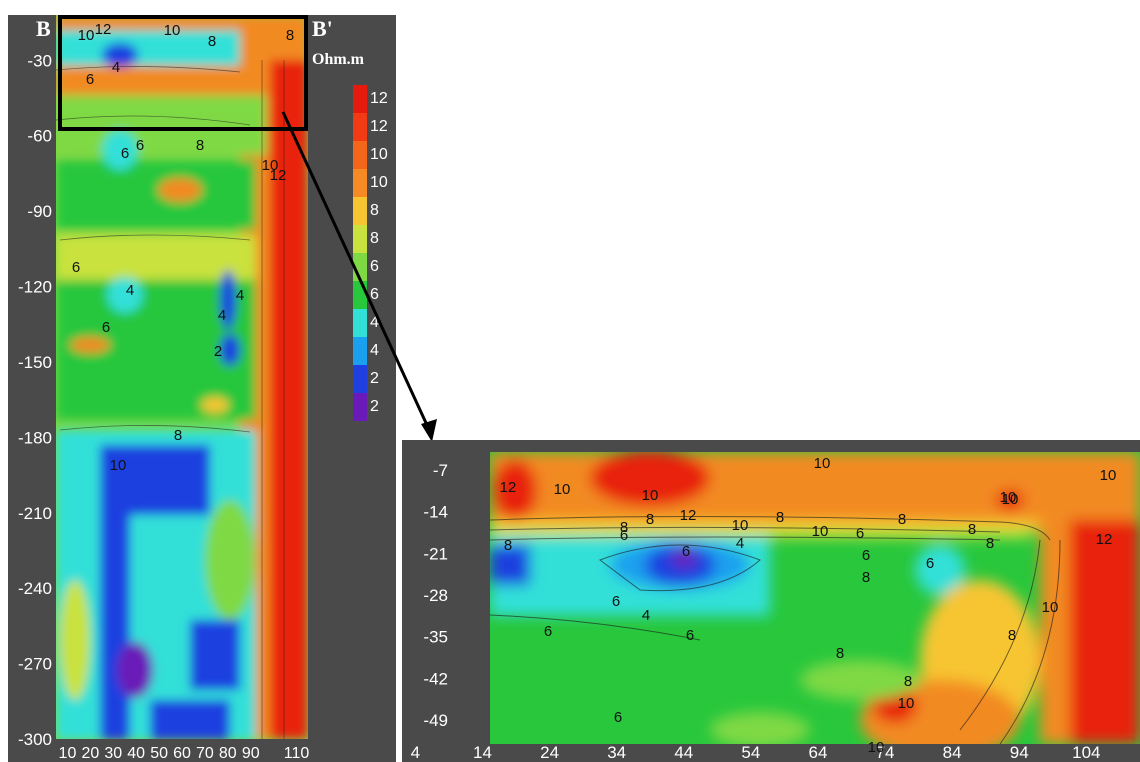 Image resolution: width=1140 pixels, height=762 pixels. Describe the element at coordinates (379, 98) in the screenshot. I see `legend-label: 12` at that location.